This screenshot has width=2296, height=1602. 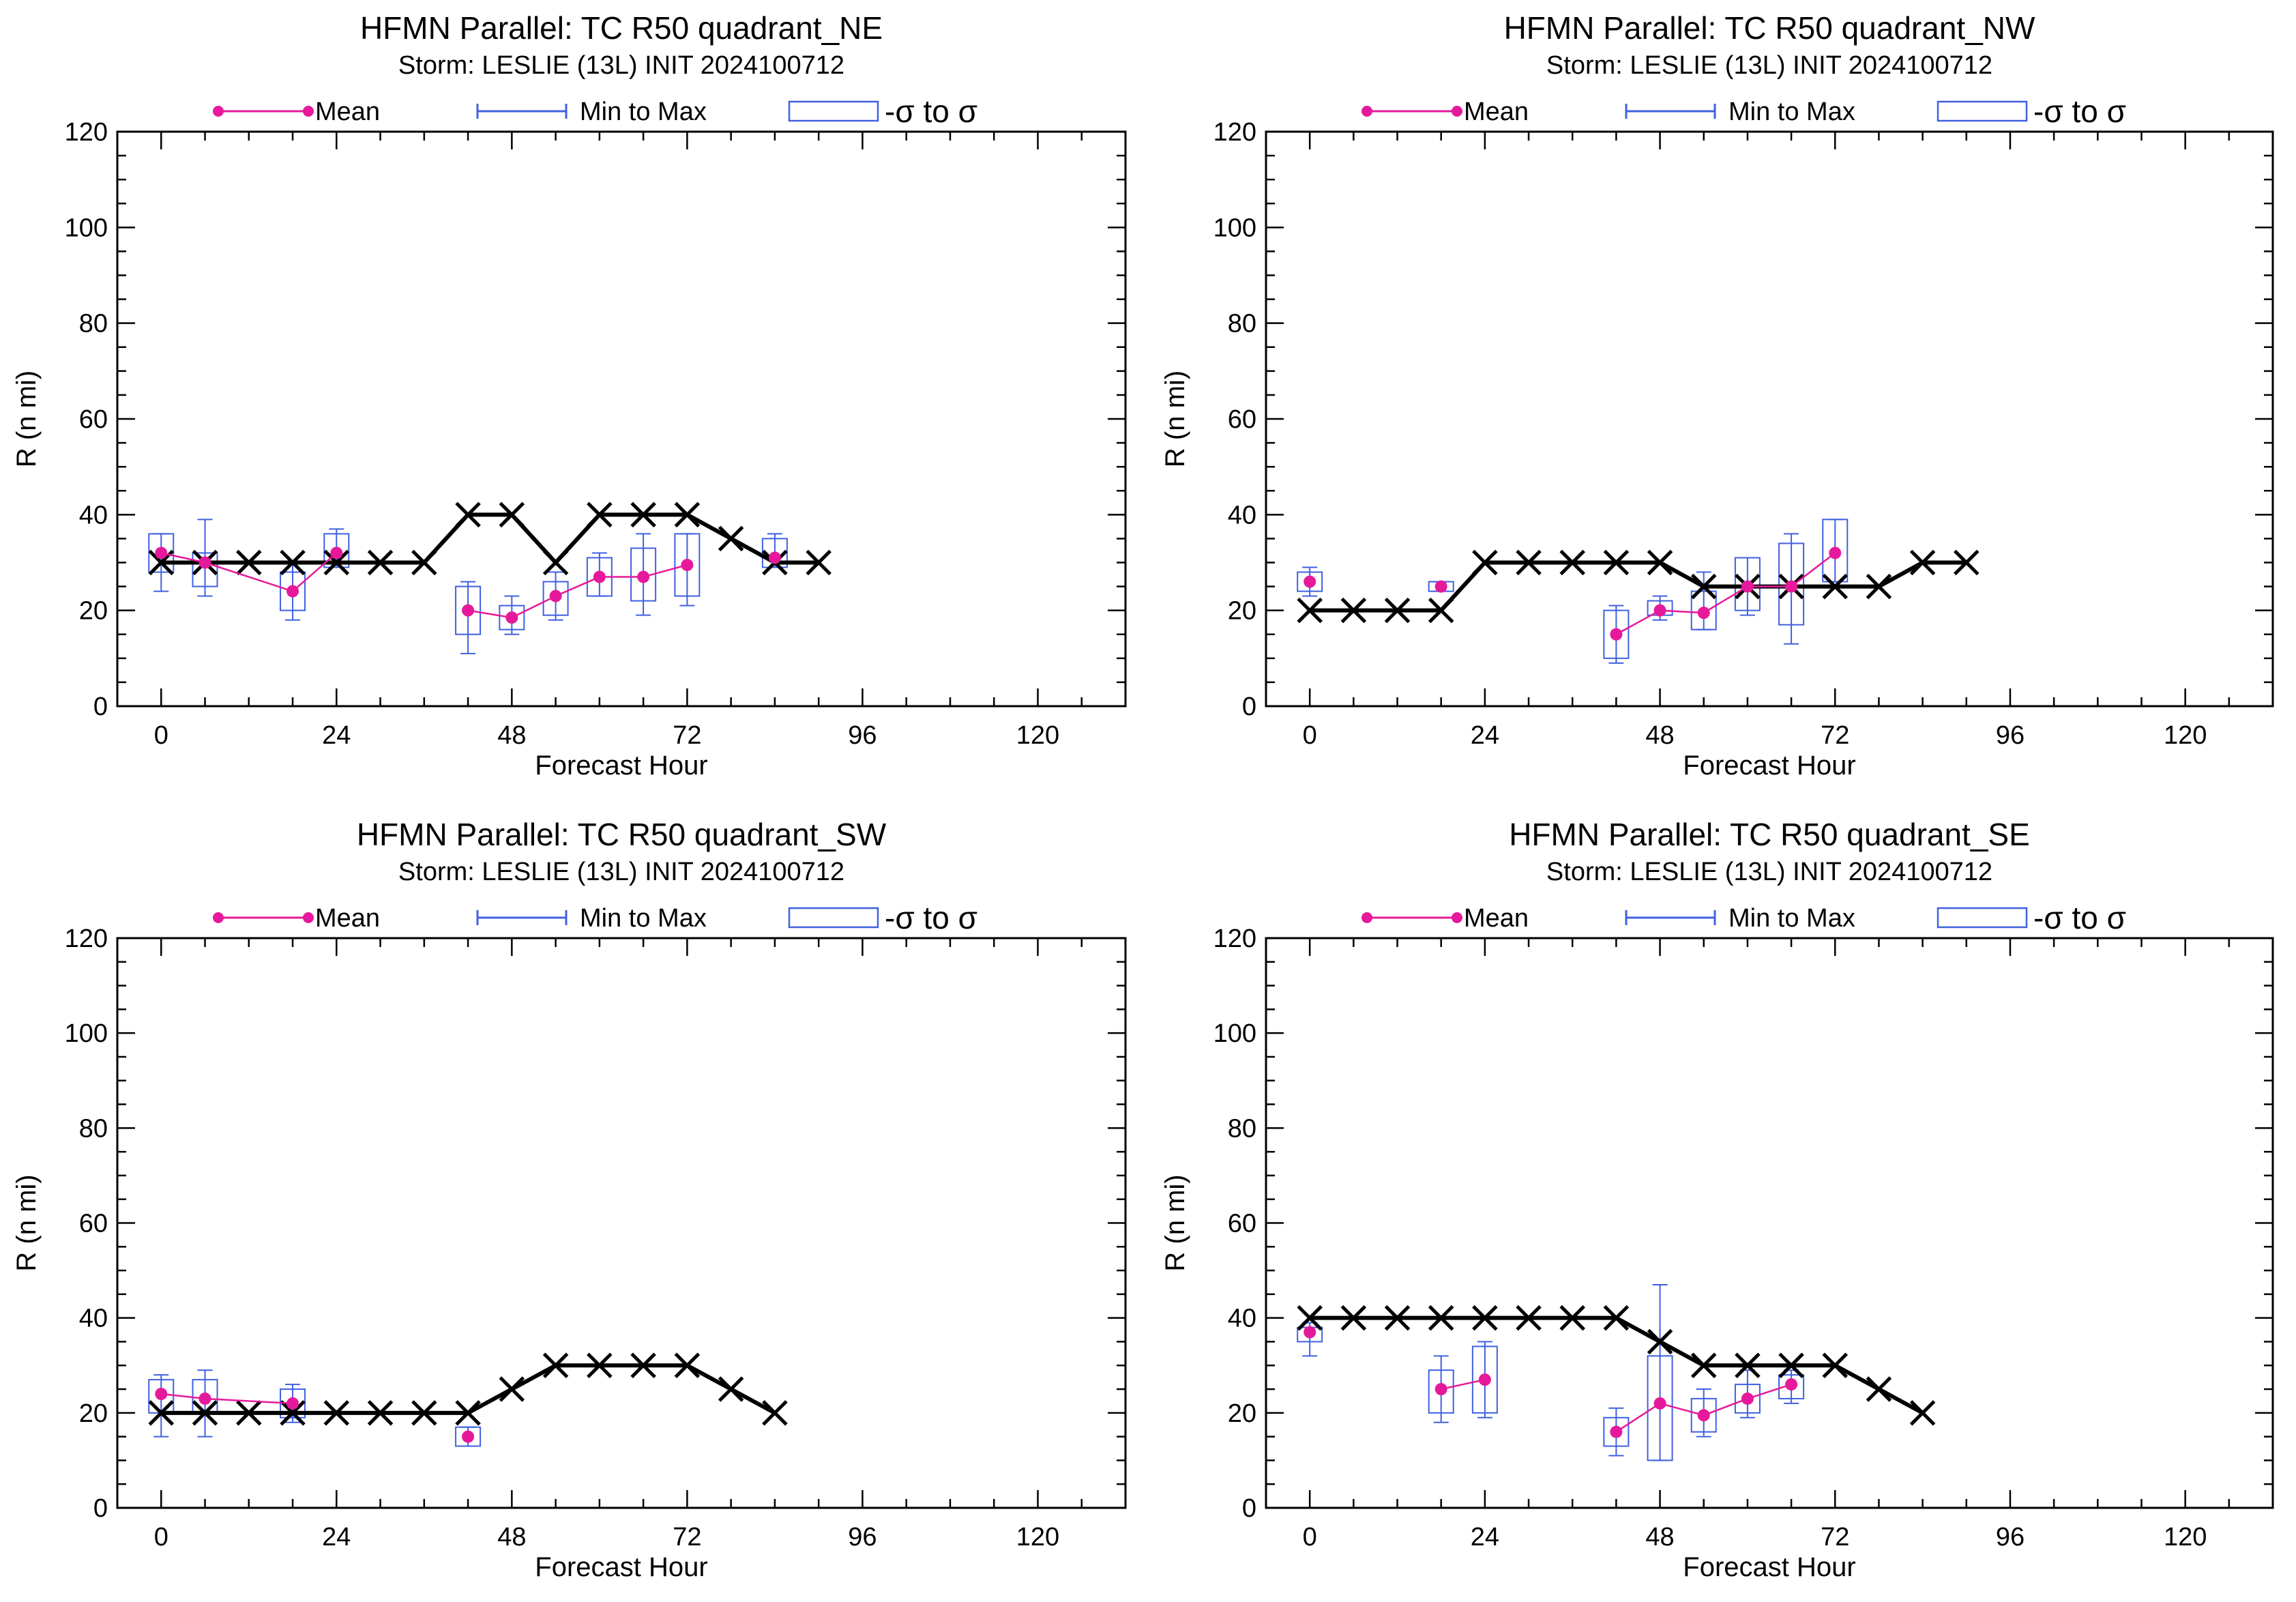 What do you see at coordinates (1037, 736) in the screenshot?
I see `x-tick-label: 120` at bounding box center [1037, 736].